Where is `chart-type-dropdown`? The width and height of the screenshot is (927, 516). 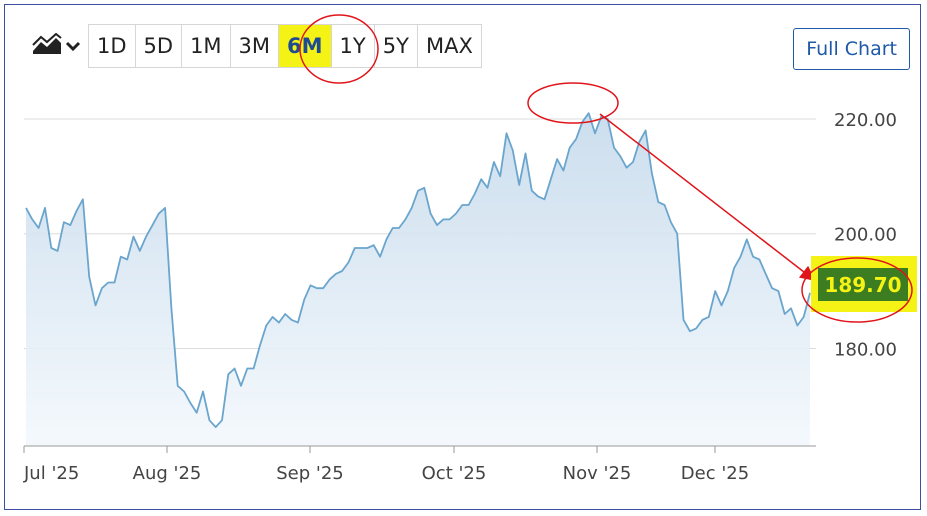 chart-type-dropdown is located at coordinates (56, 46).